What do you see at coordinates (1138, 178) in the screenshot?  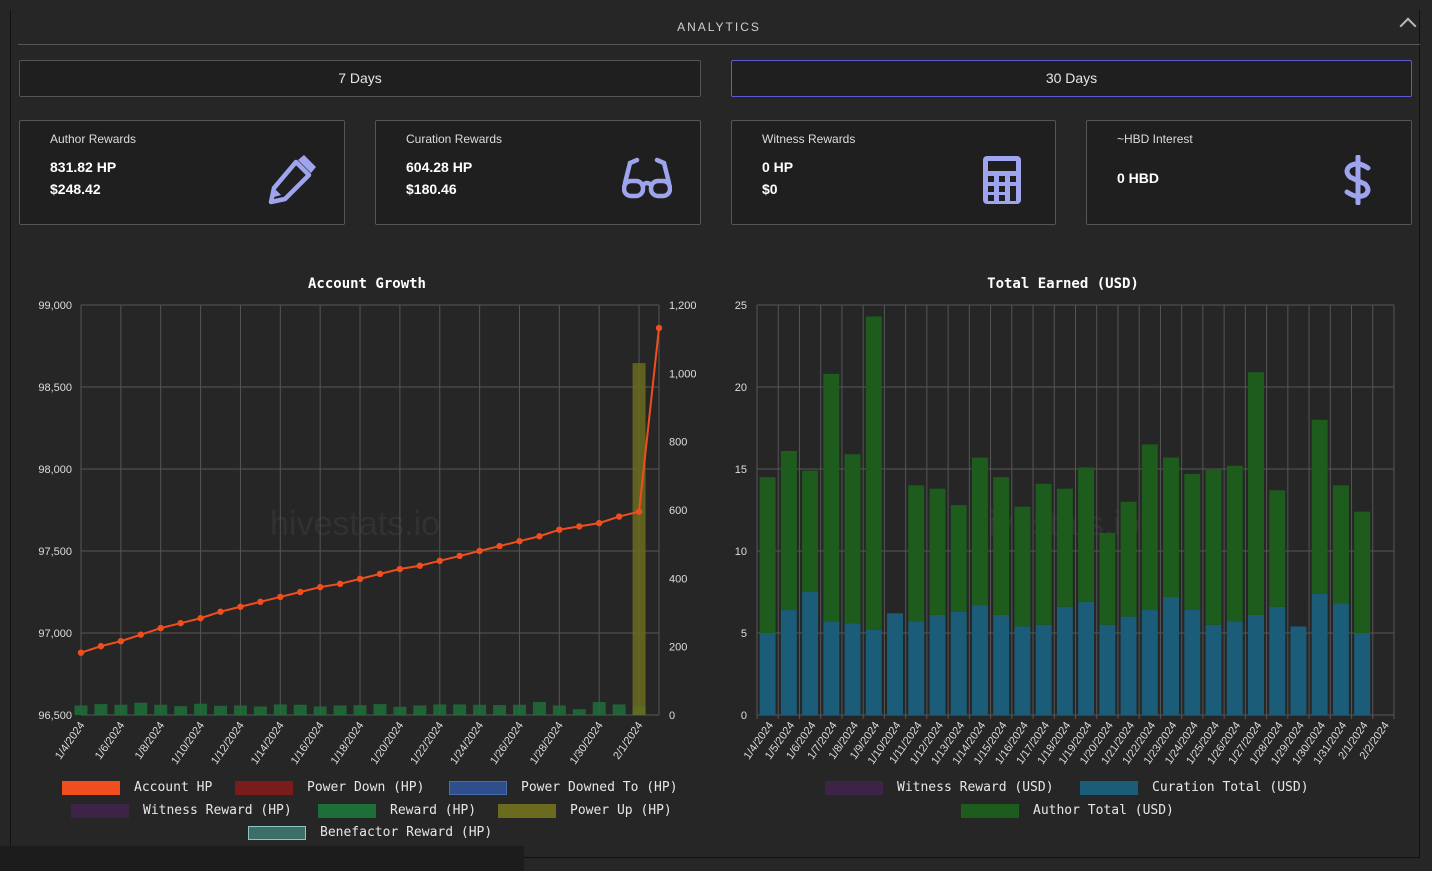 I see `hbd-interest-value: 0 HBD` at bounding box center [1138, 178].